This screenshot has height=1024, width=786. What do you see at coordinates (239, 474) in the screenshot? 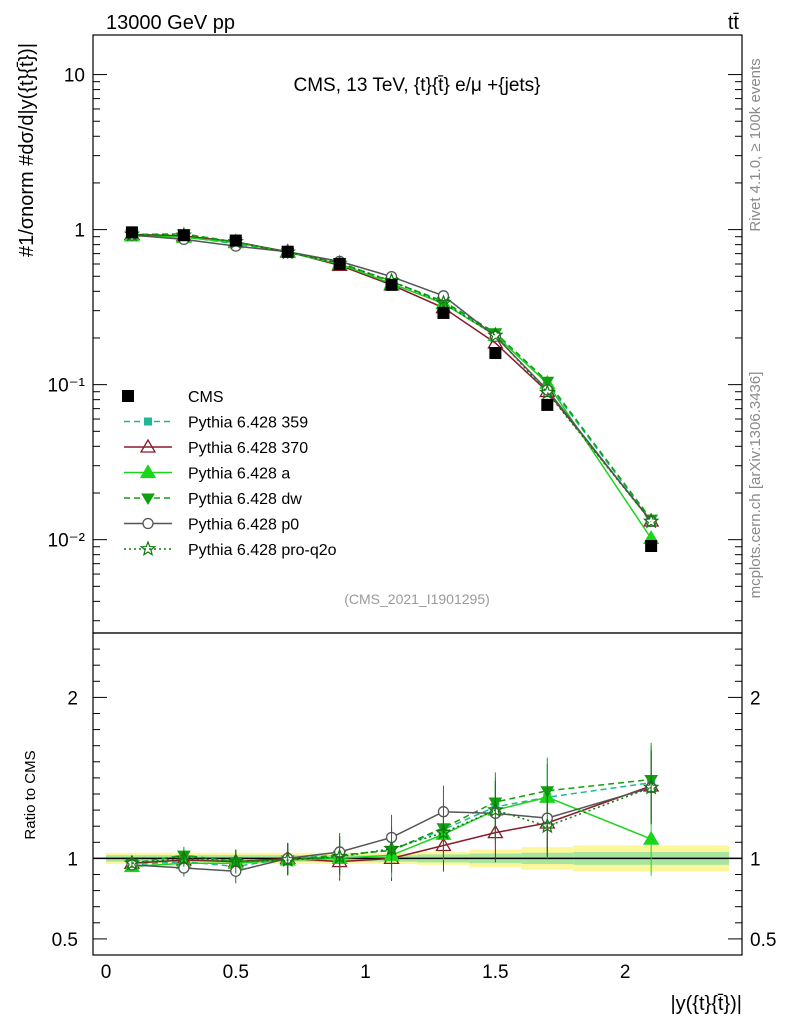
I see `legend-label: Pythia 6.428 a` at bounding box center [239, 474].